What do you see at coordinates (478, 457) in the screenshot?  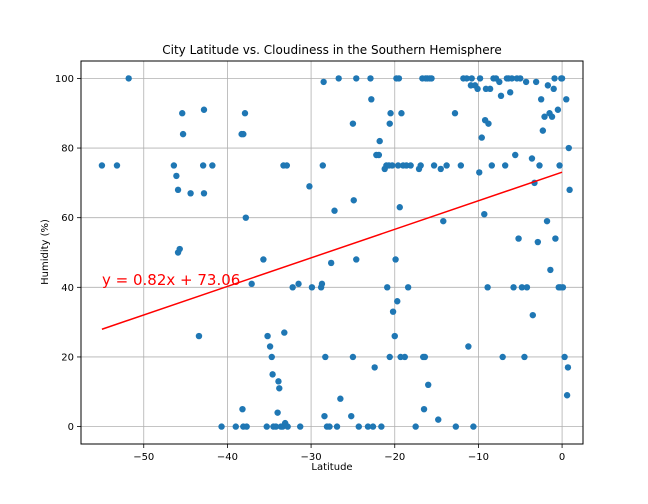 I see `x-tick-label: −10` at bounding box center [478, 457].